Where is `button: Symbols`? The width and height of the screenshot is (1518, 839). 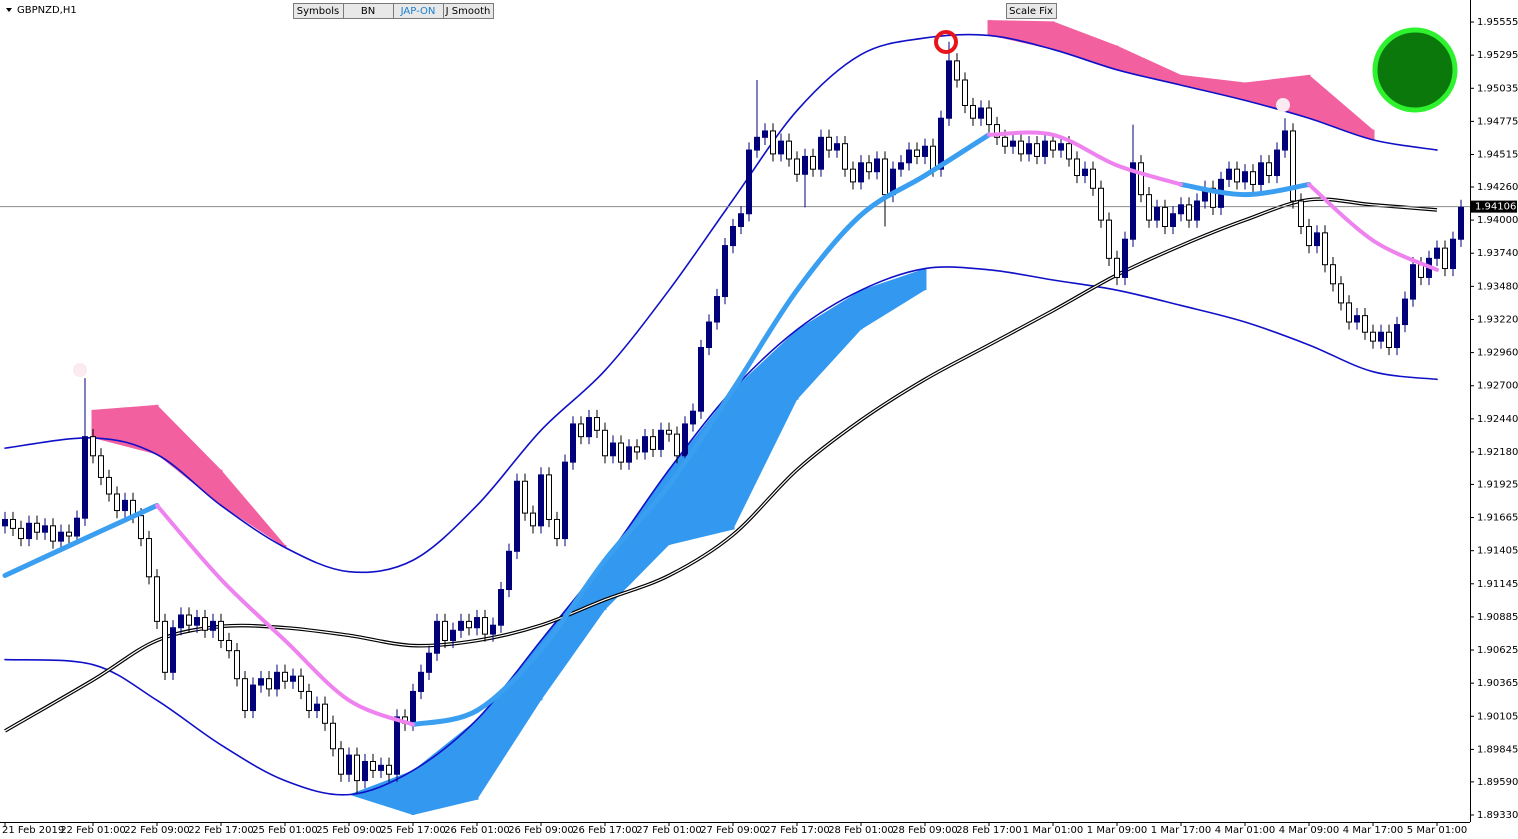
button: Symbols is located at coordinates (318, 11).